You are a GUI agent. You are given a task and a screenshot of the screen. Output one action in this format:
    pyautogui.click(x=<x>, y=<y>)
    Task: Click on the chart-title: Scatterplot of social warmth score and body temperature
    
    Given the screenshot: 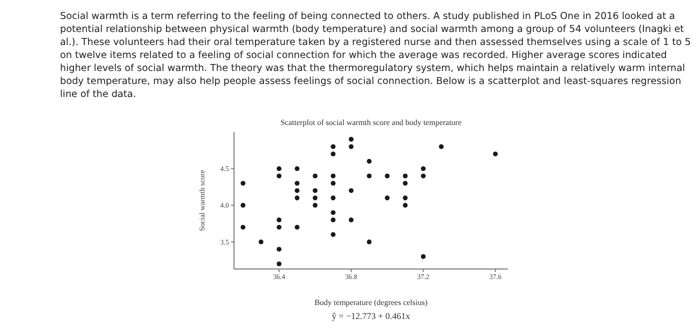 What is the action you would take?
    pyautogui.click(x=371, y=122)
    